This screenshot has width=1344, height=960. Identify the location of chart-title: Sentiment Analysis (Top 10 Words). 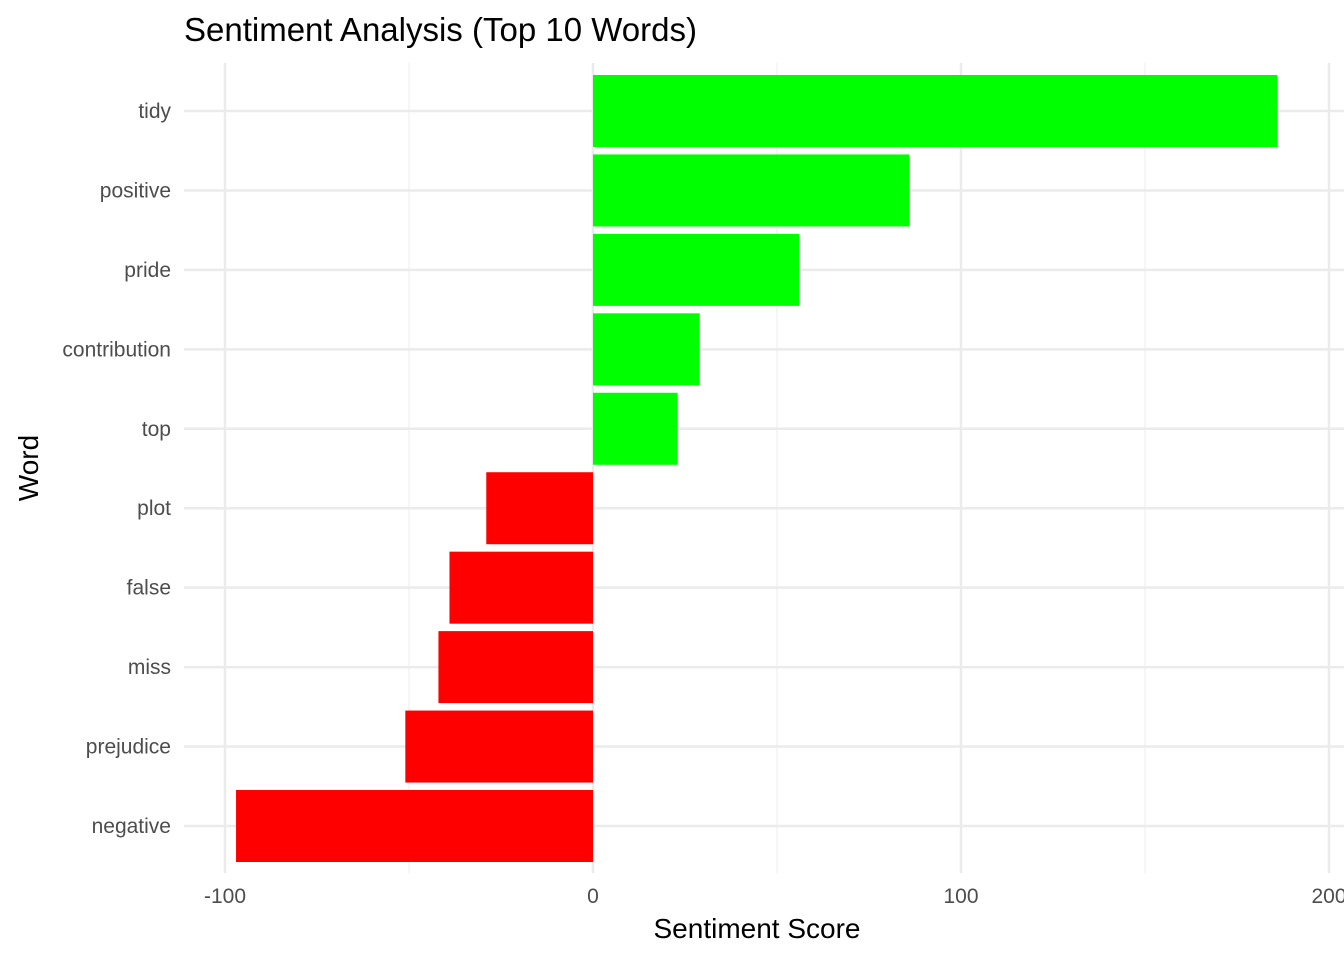
(440, 29).